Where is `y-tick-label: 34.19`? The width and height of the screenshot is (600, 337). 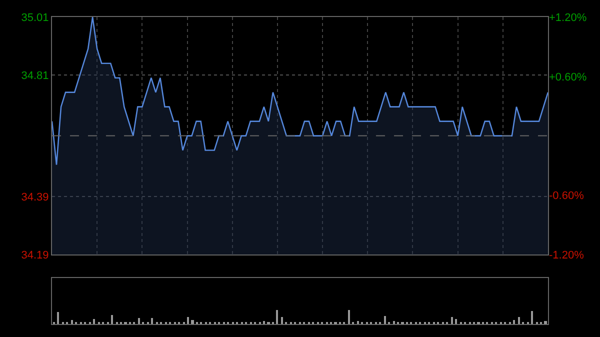
y-tick-label: 34.19 is located at coordinates (35, 255).